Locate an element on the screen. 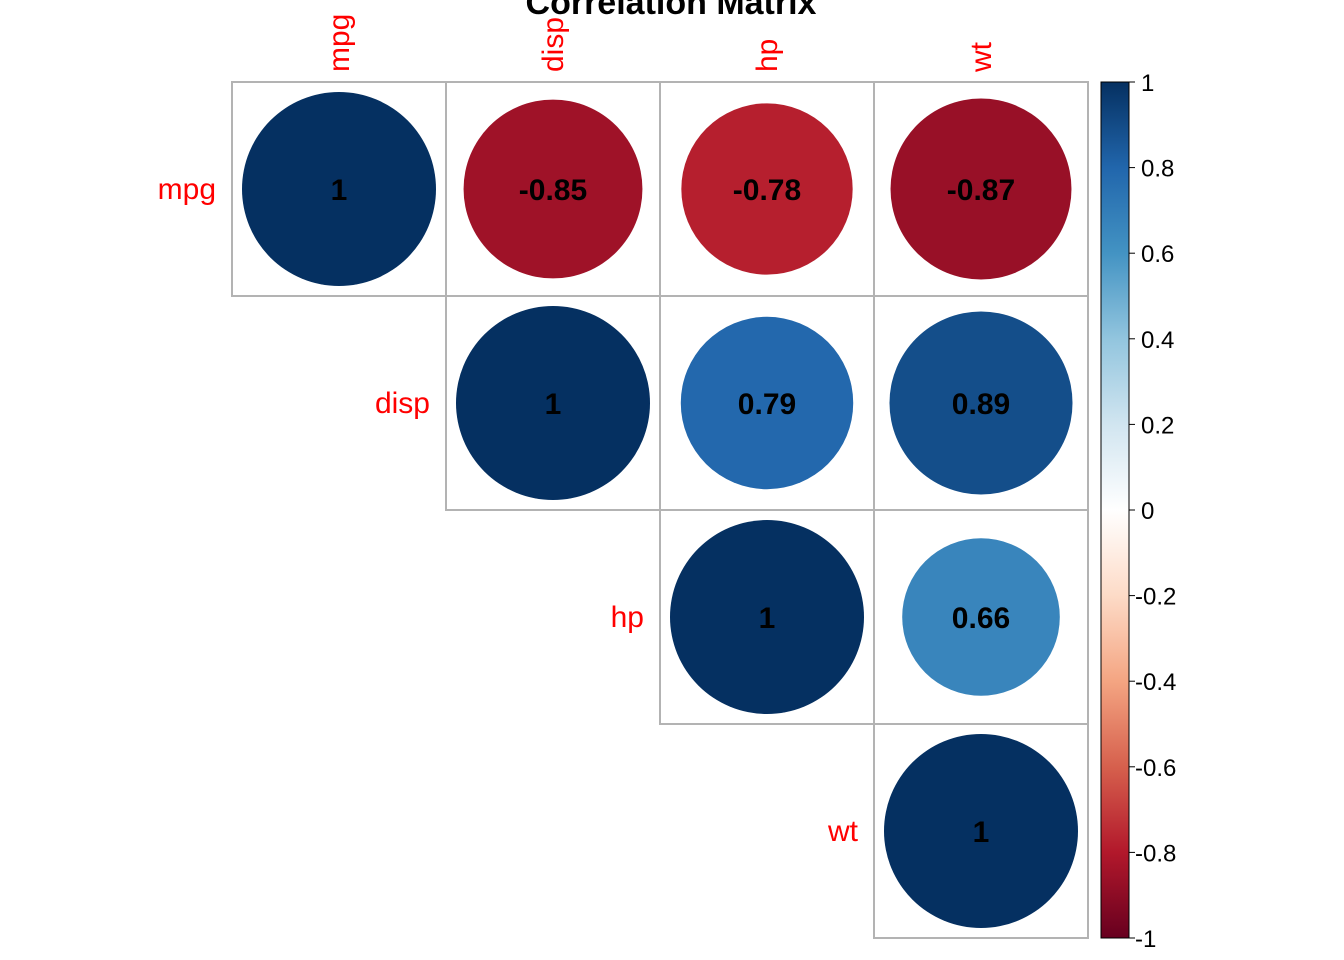 Image resolution: width=1344 pixels, height=960 pixels. correlation-value-mpg-wt: -0.87 is located at coordinates (981, 190).